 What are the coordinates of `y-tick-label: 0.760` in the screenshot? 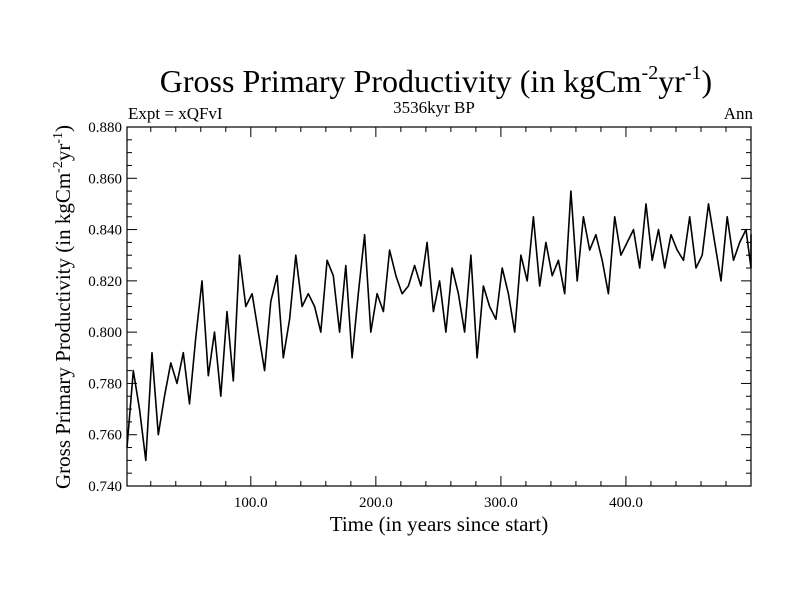 It's located at (105, 436).